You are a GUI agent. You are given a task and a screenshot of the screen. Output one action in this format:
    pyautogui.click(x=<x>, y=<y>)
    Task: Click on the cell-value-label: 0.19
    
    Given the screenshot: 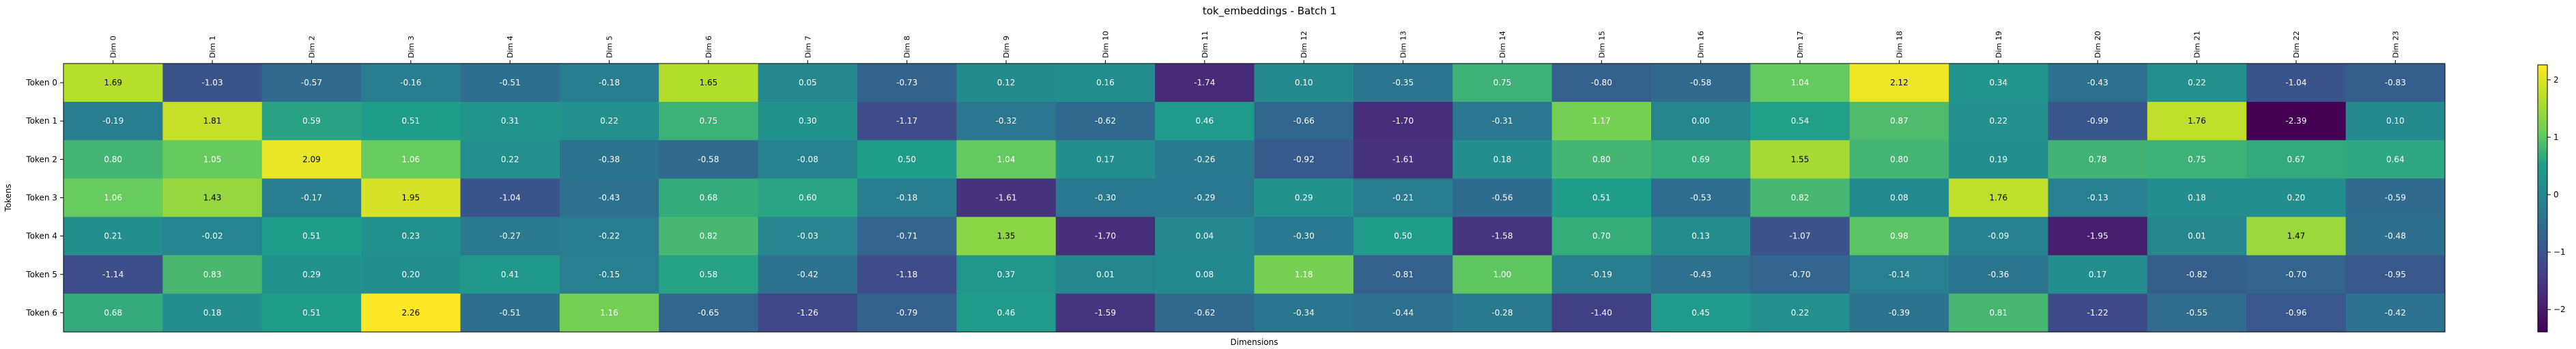 What is the action you would take?
    pyautogui.click(x=1998, y=159)
    